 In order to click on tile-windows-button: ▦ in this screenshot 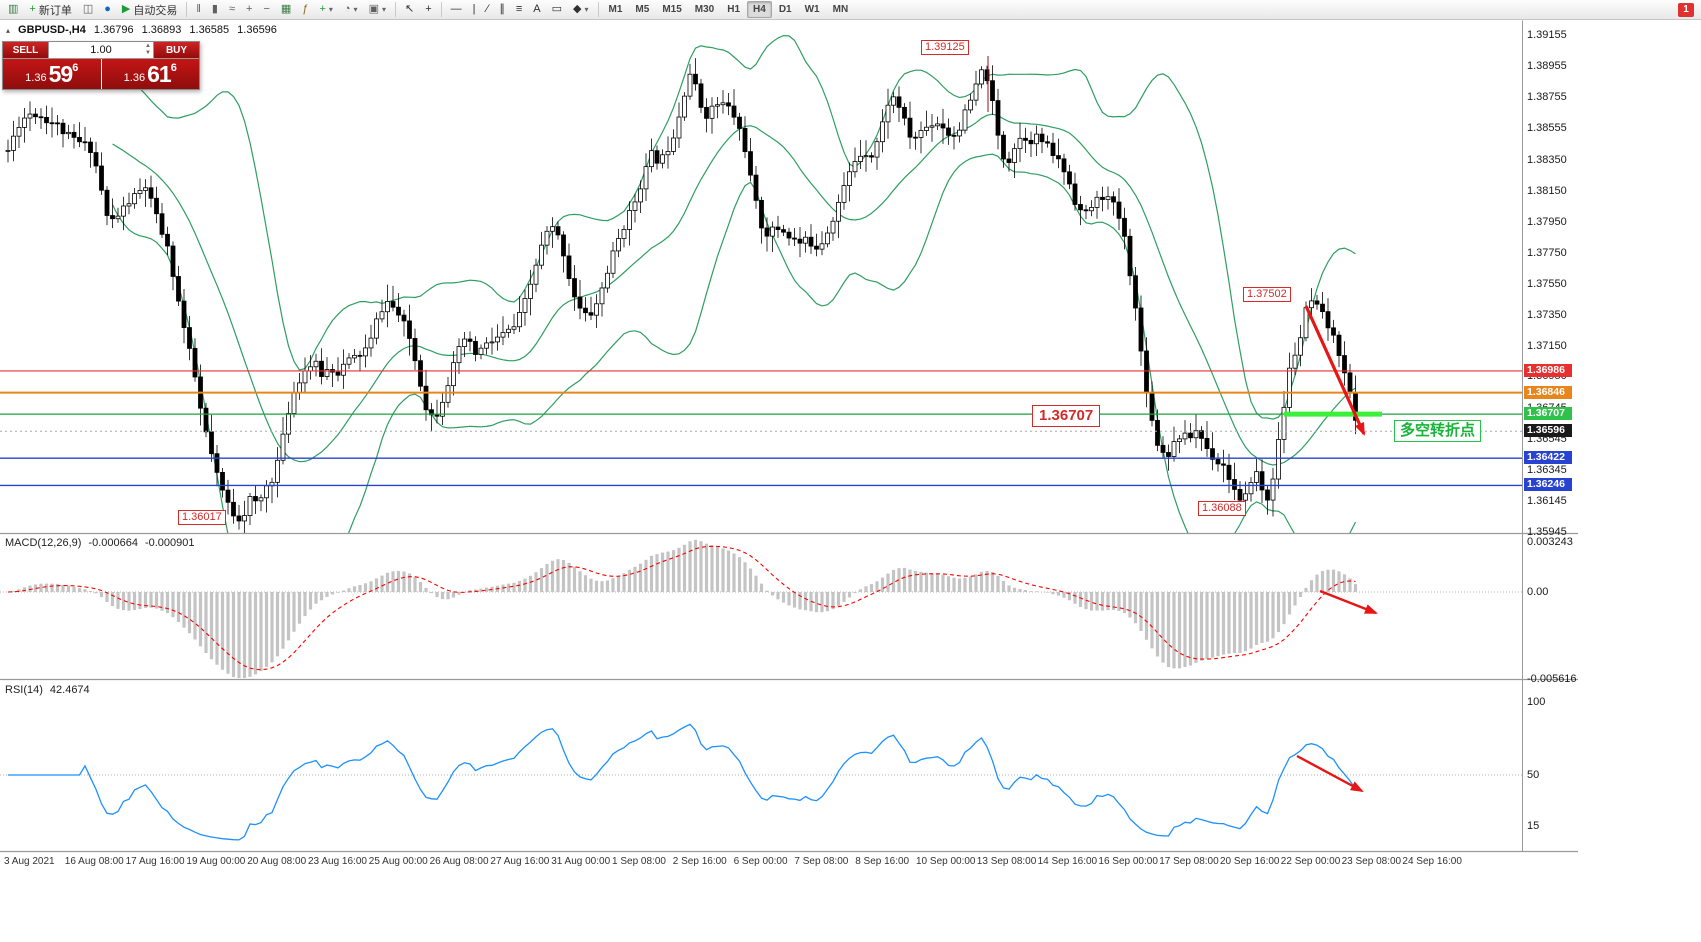, I will do `click(286, 10)`.